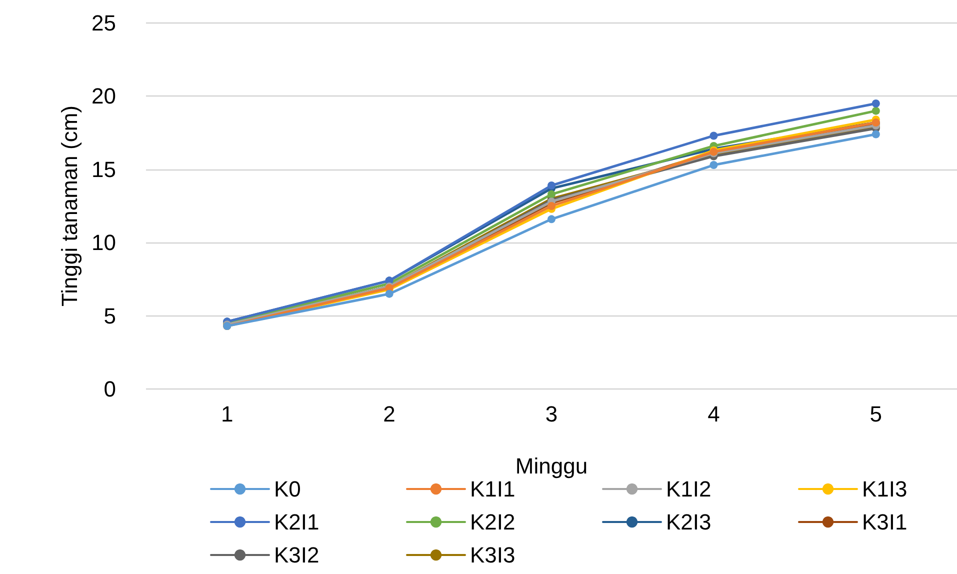 The image size is (957, 574). What do you see at coordinates (493, 522) in the screenshot?
I see `legend-label: K2I2` at bounding box center [493, 522].